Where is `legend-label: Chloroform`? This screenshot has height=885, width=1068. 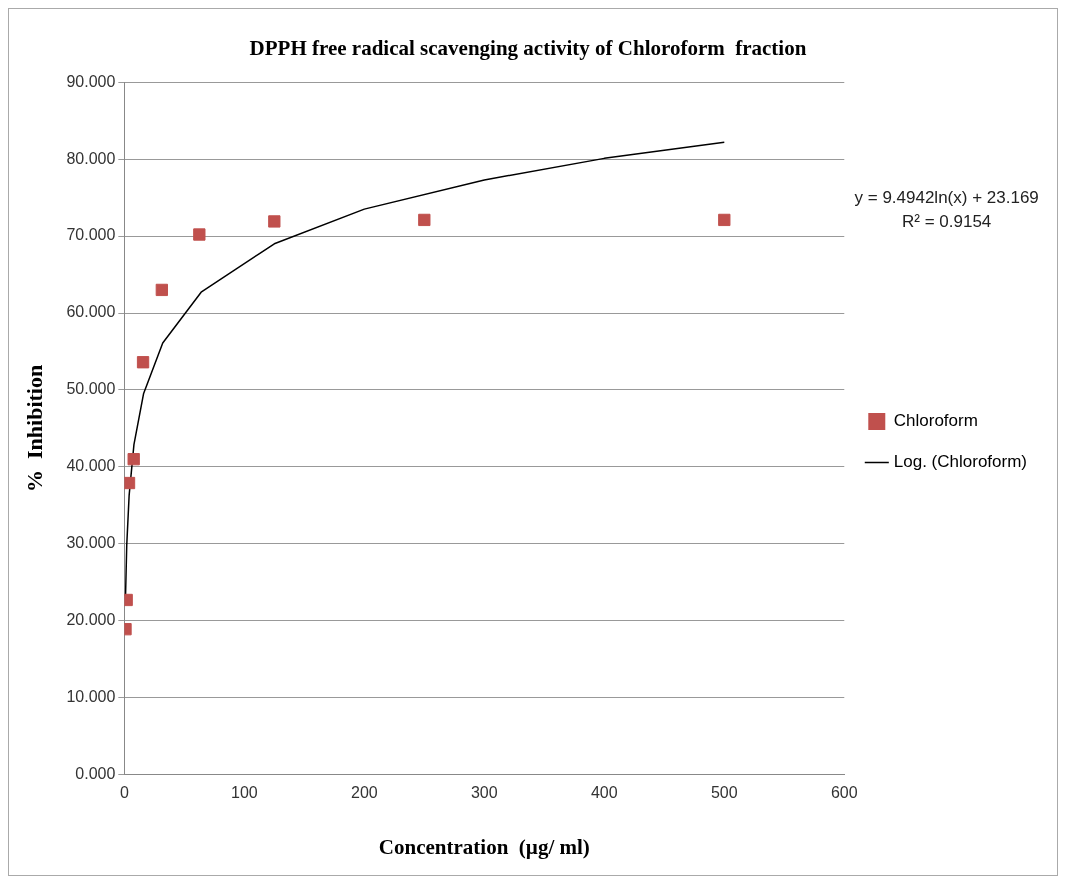
legend-label: Chloroform is located at coordinates (935, 421).